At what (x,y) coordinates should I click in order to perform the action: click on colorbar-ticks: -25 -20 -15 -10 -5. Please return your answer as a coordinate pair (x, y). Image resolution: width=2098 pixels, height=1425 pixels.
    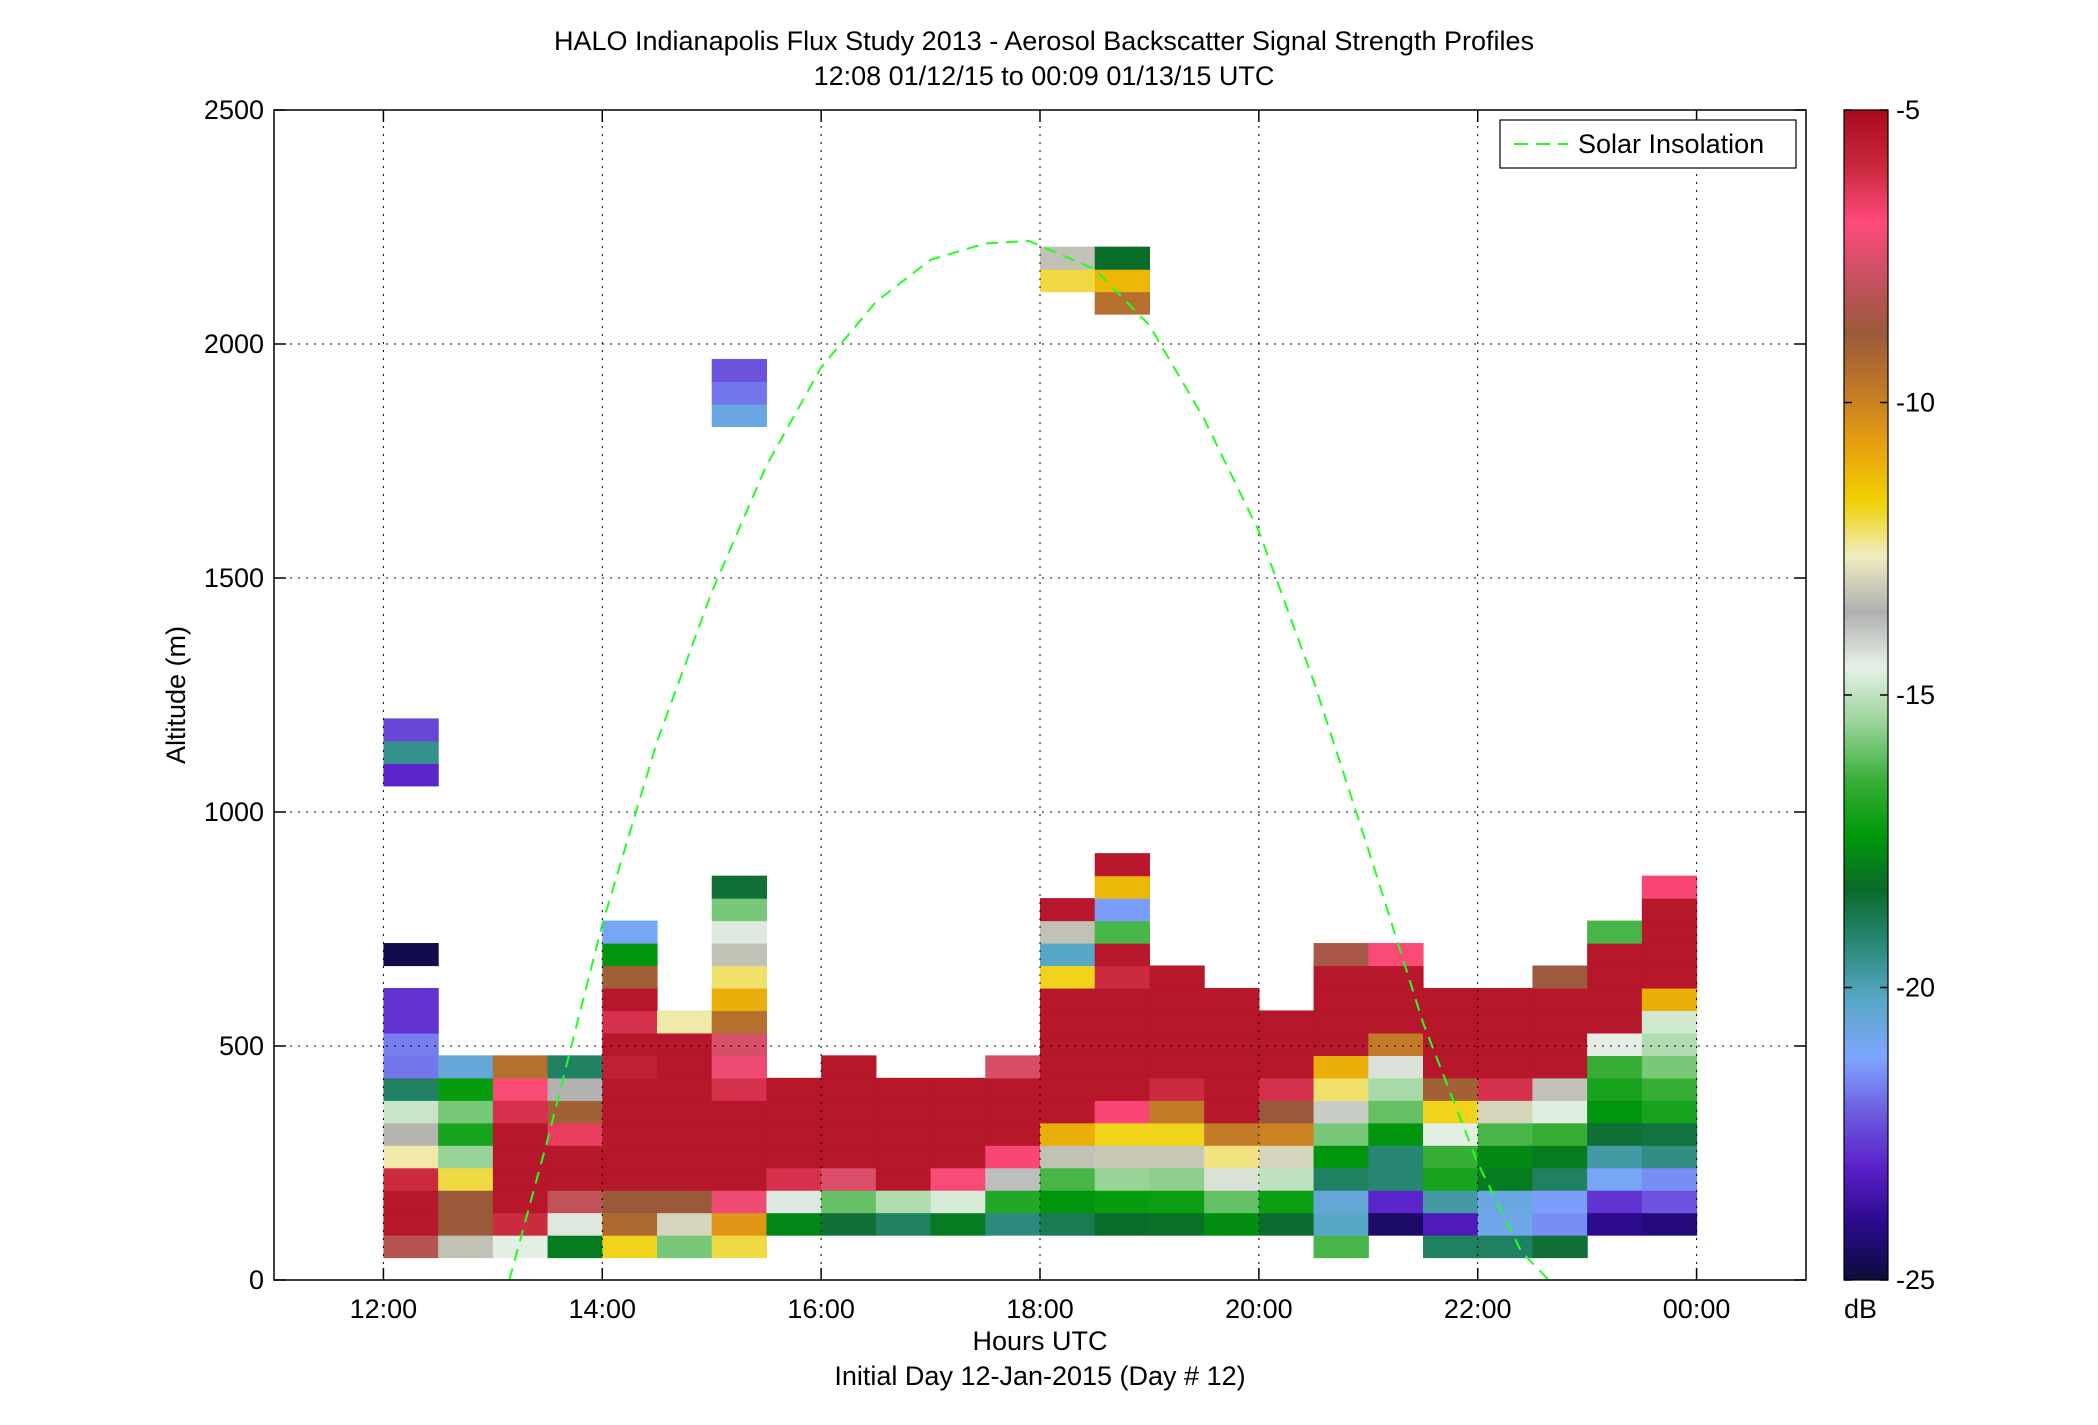
    Looking at the image, I should click on (1889, 695).